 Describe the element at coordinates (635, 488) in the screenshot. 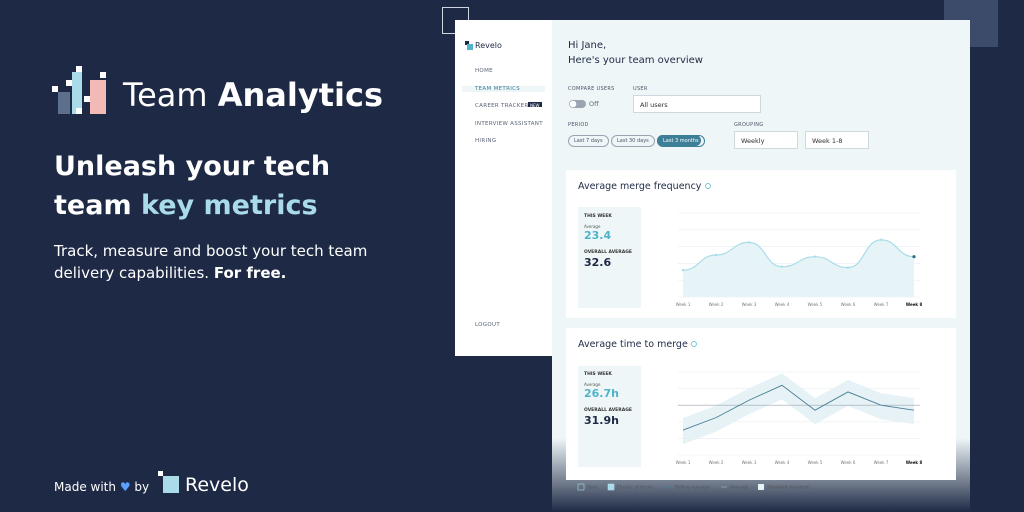

I see `legend-label: Cluster of items` at that location.